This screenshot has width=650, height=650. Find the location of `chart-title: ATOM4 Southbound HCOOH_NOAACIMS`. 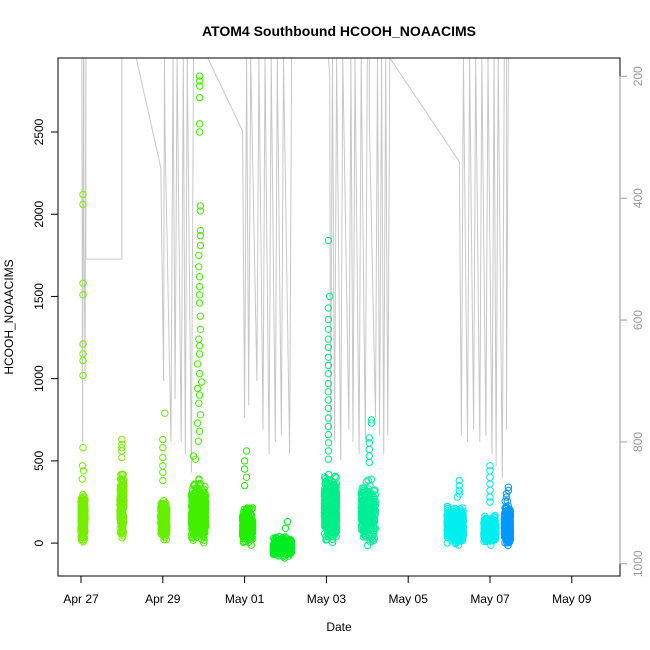

chart-title: ATOM4 Southbound HCOOH_NOAACIMS is located at coordinates (339, 31).